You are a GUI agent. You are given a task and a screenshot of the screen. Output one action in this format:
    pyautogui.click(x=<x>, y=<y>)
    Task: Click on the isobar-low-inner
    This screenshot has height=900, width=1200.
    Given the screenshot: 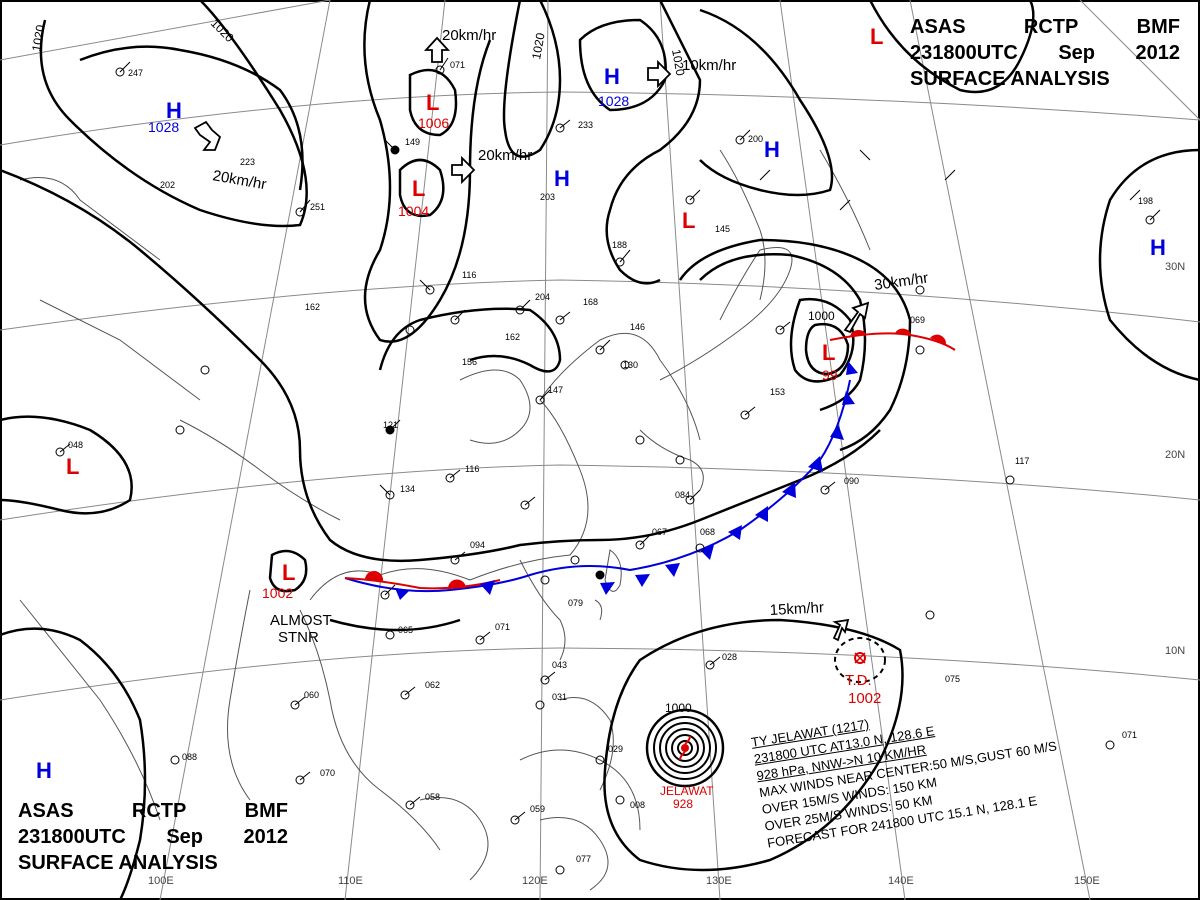 What is the action you would take?
    pyautogui.click(x=827, y=349)
    